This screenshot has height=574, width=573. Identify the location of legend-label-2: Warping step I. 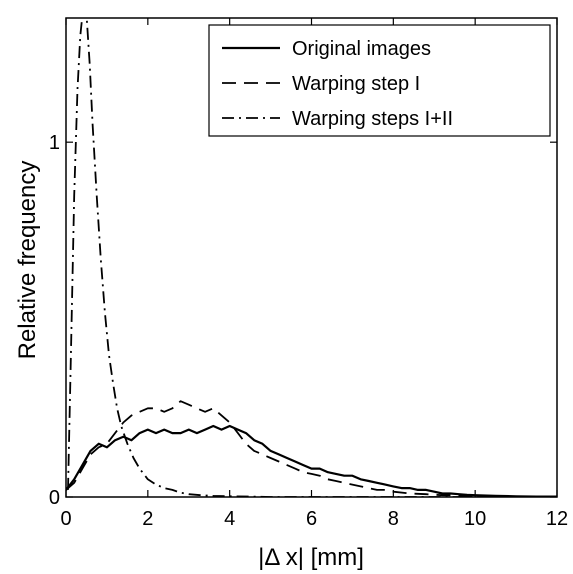
(356, 84).